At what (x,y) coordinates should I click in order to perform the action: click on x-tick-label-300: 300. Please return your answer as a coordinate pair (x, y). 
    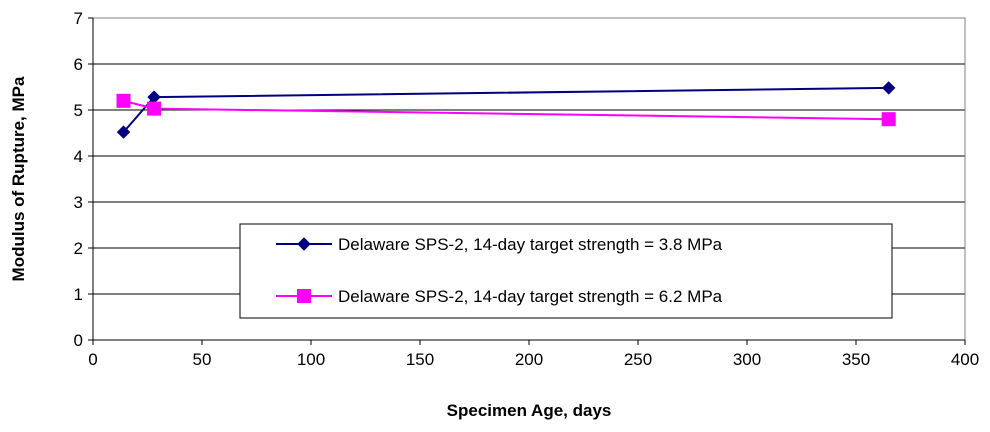
    Looking at the image, I should click on (747, 359).